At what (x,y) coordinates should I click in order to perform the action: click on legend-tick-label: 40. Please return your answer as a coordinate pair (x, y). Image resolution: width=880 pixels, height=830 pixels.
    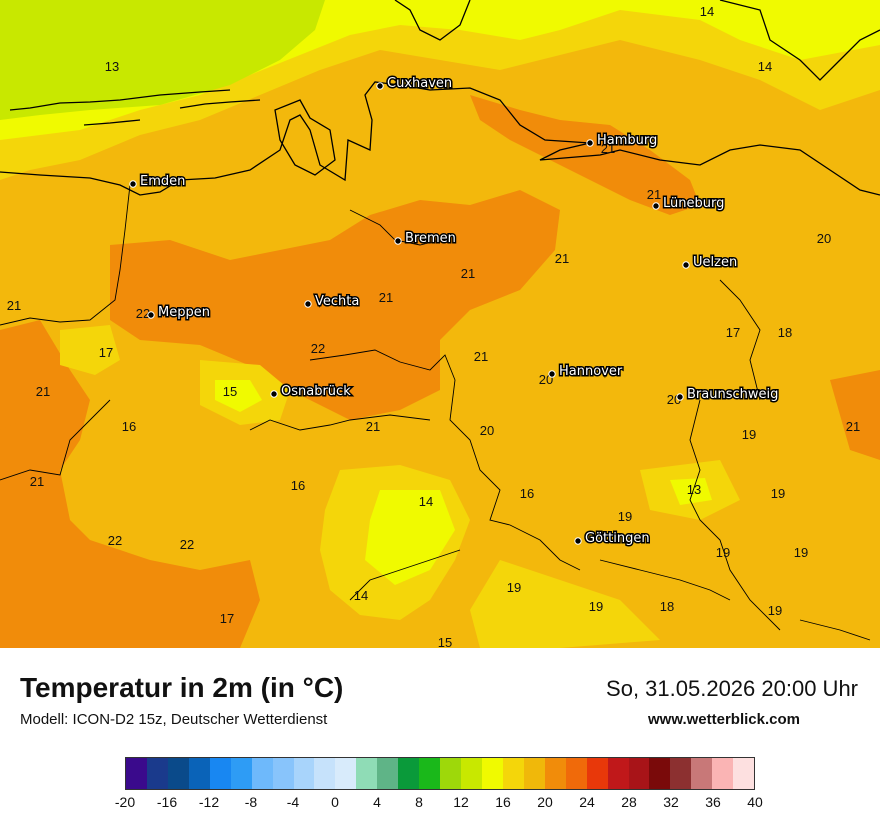
    Looking at the image, I should click on (755, 802).